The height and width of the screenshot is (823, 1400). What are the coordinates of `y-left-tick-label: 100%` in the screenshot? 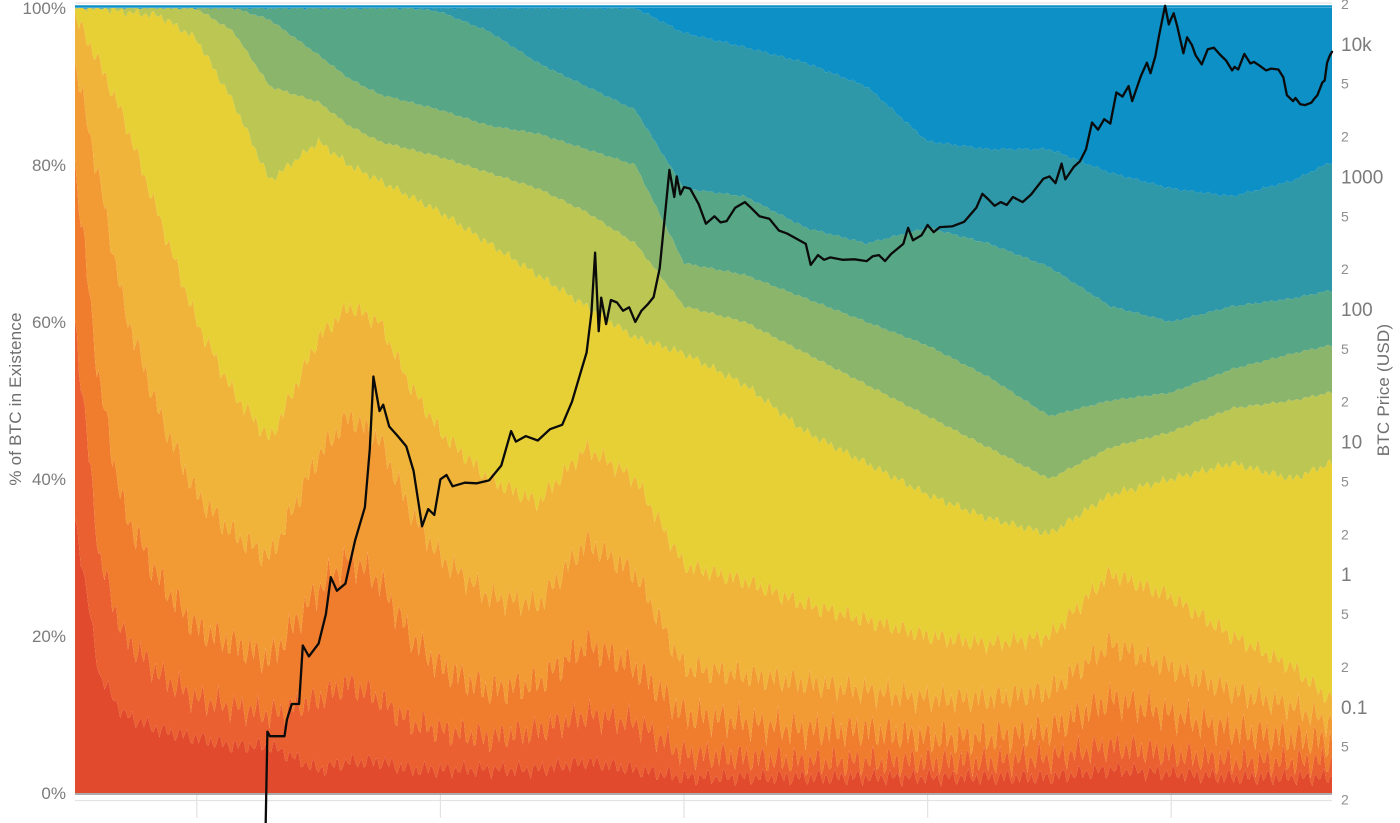 It's located at (44, 9).